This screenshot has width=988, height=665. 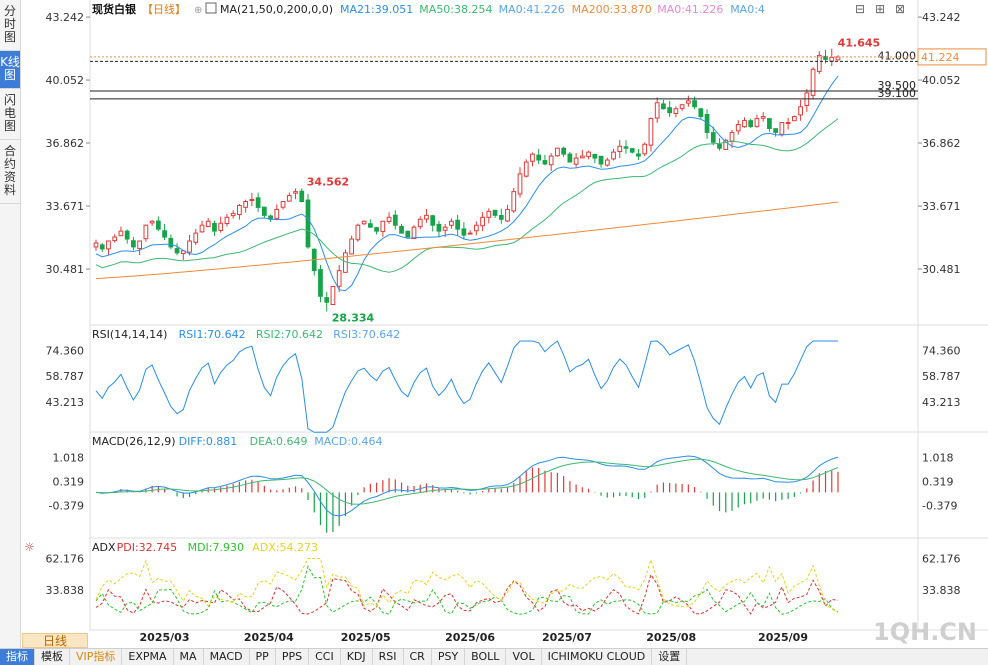 What do you see at coordinates (467, 589) in the screenshot?
I see `adx-mdi-line` at bounding box center [467, 589].